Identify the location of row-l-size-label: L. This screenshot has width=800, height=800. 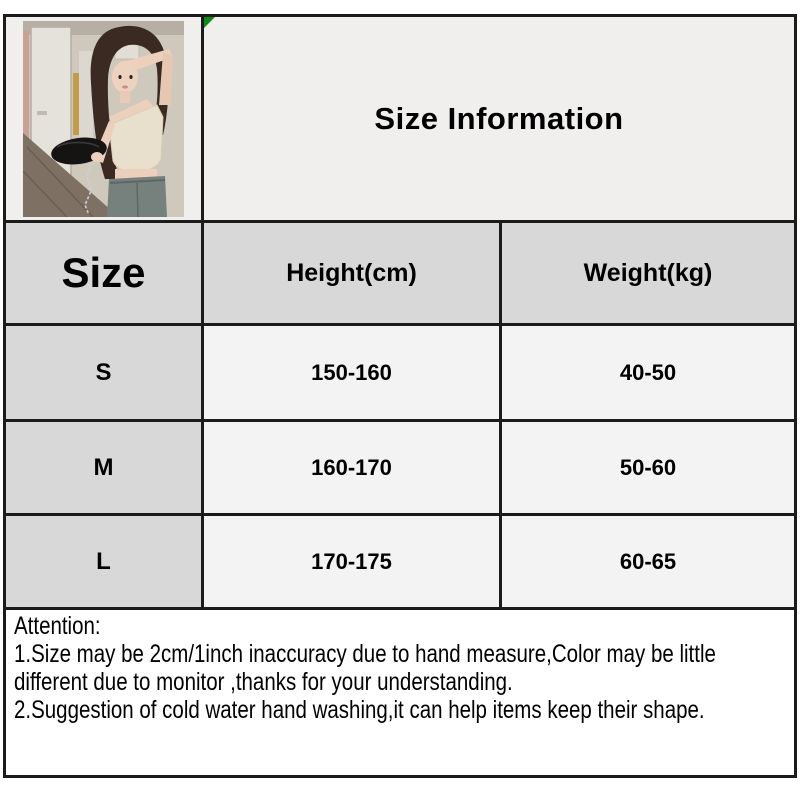
(103, 561).